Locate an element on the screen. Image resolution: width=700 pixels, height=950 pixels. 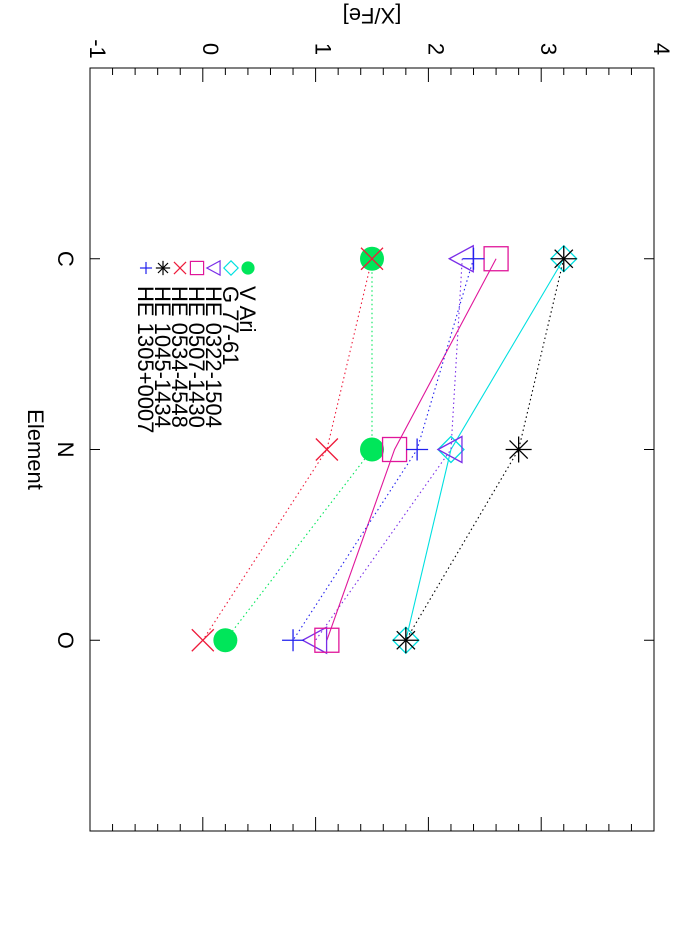
value-tick-label: 0 is located at coordinates (210, 49).